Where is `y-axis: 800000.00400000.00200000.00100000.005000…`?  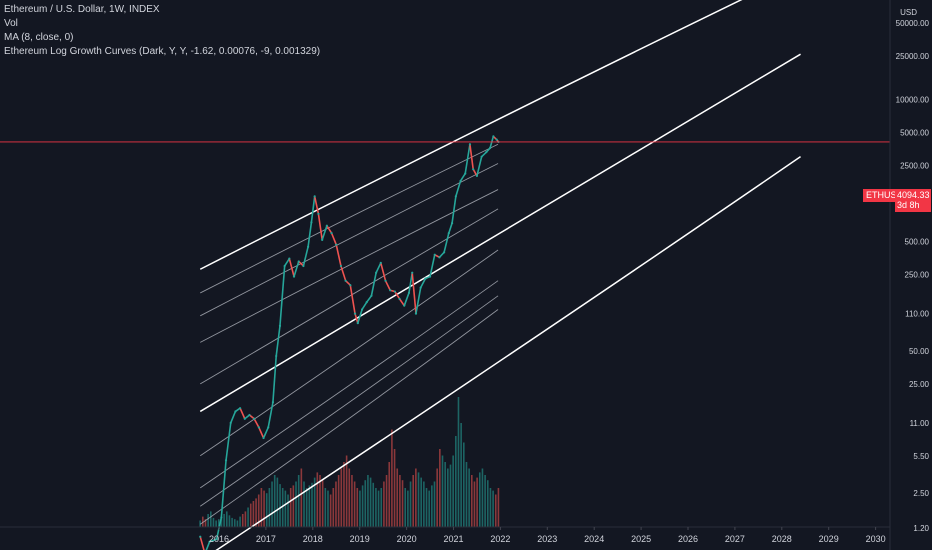
y-axis: 800000.00400000.00200000.00100000.005000… is located at coordinates (910, 275).